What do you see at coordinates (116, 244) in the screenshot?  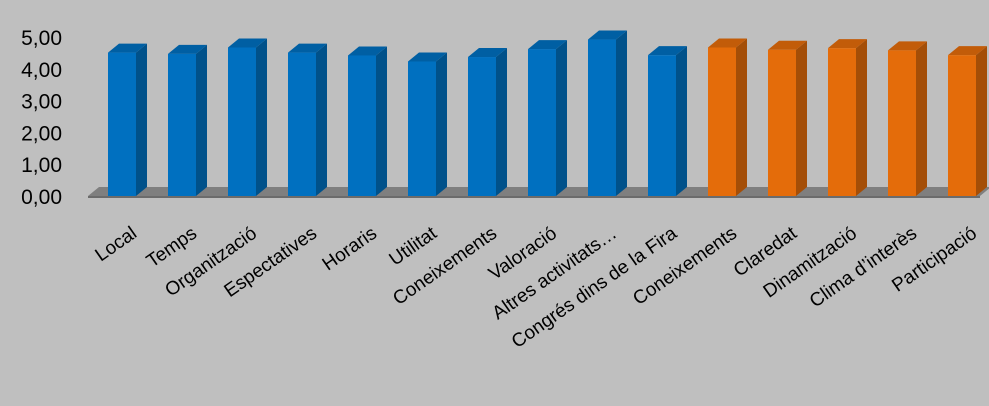 I see `x-tick-label: Local` at bounding box center [116, 244].